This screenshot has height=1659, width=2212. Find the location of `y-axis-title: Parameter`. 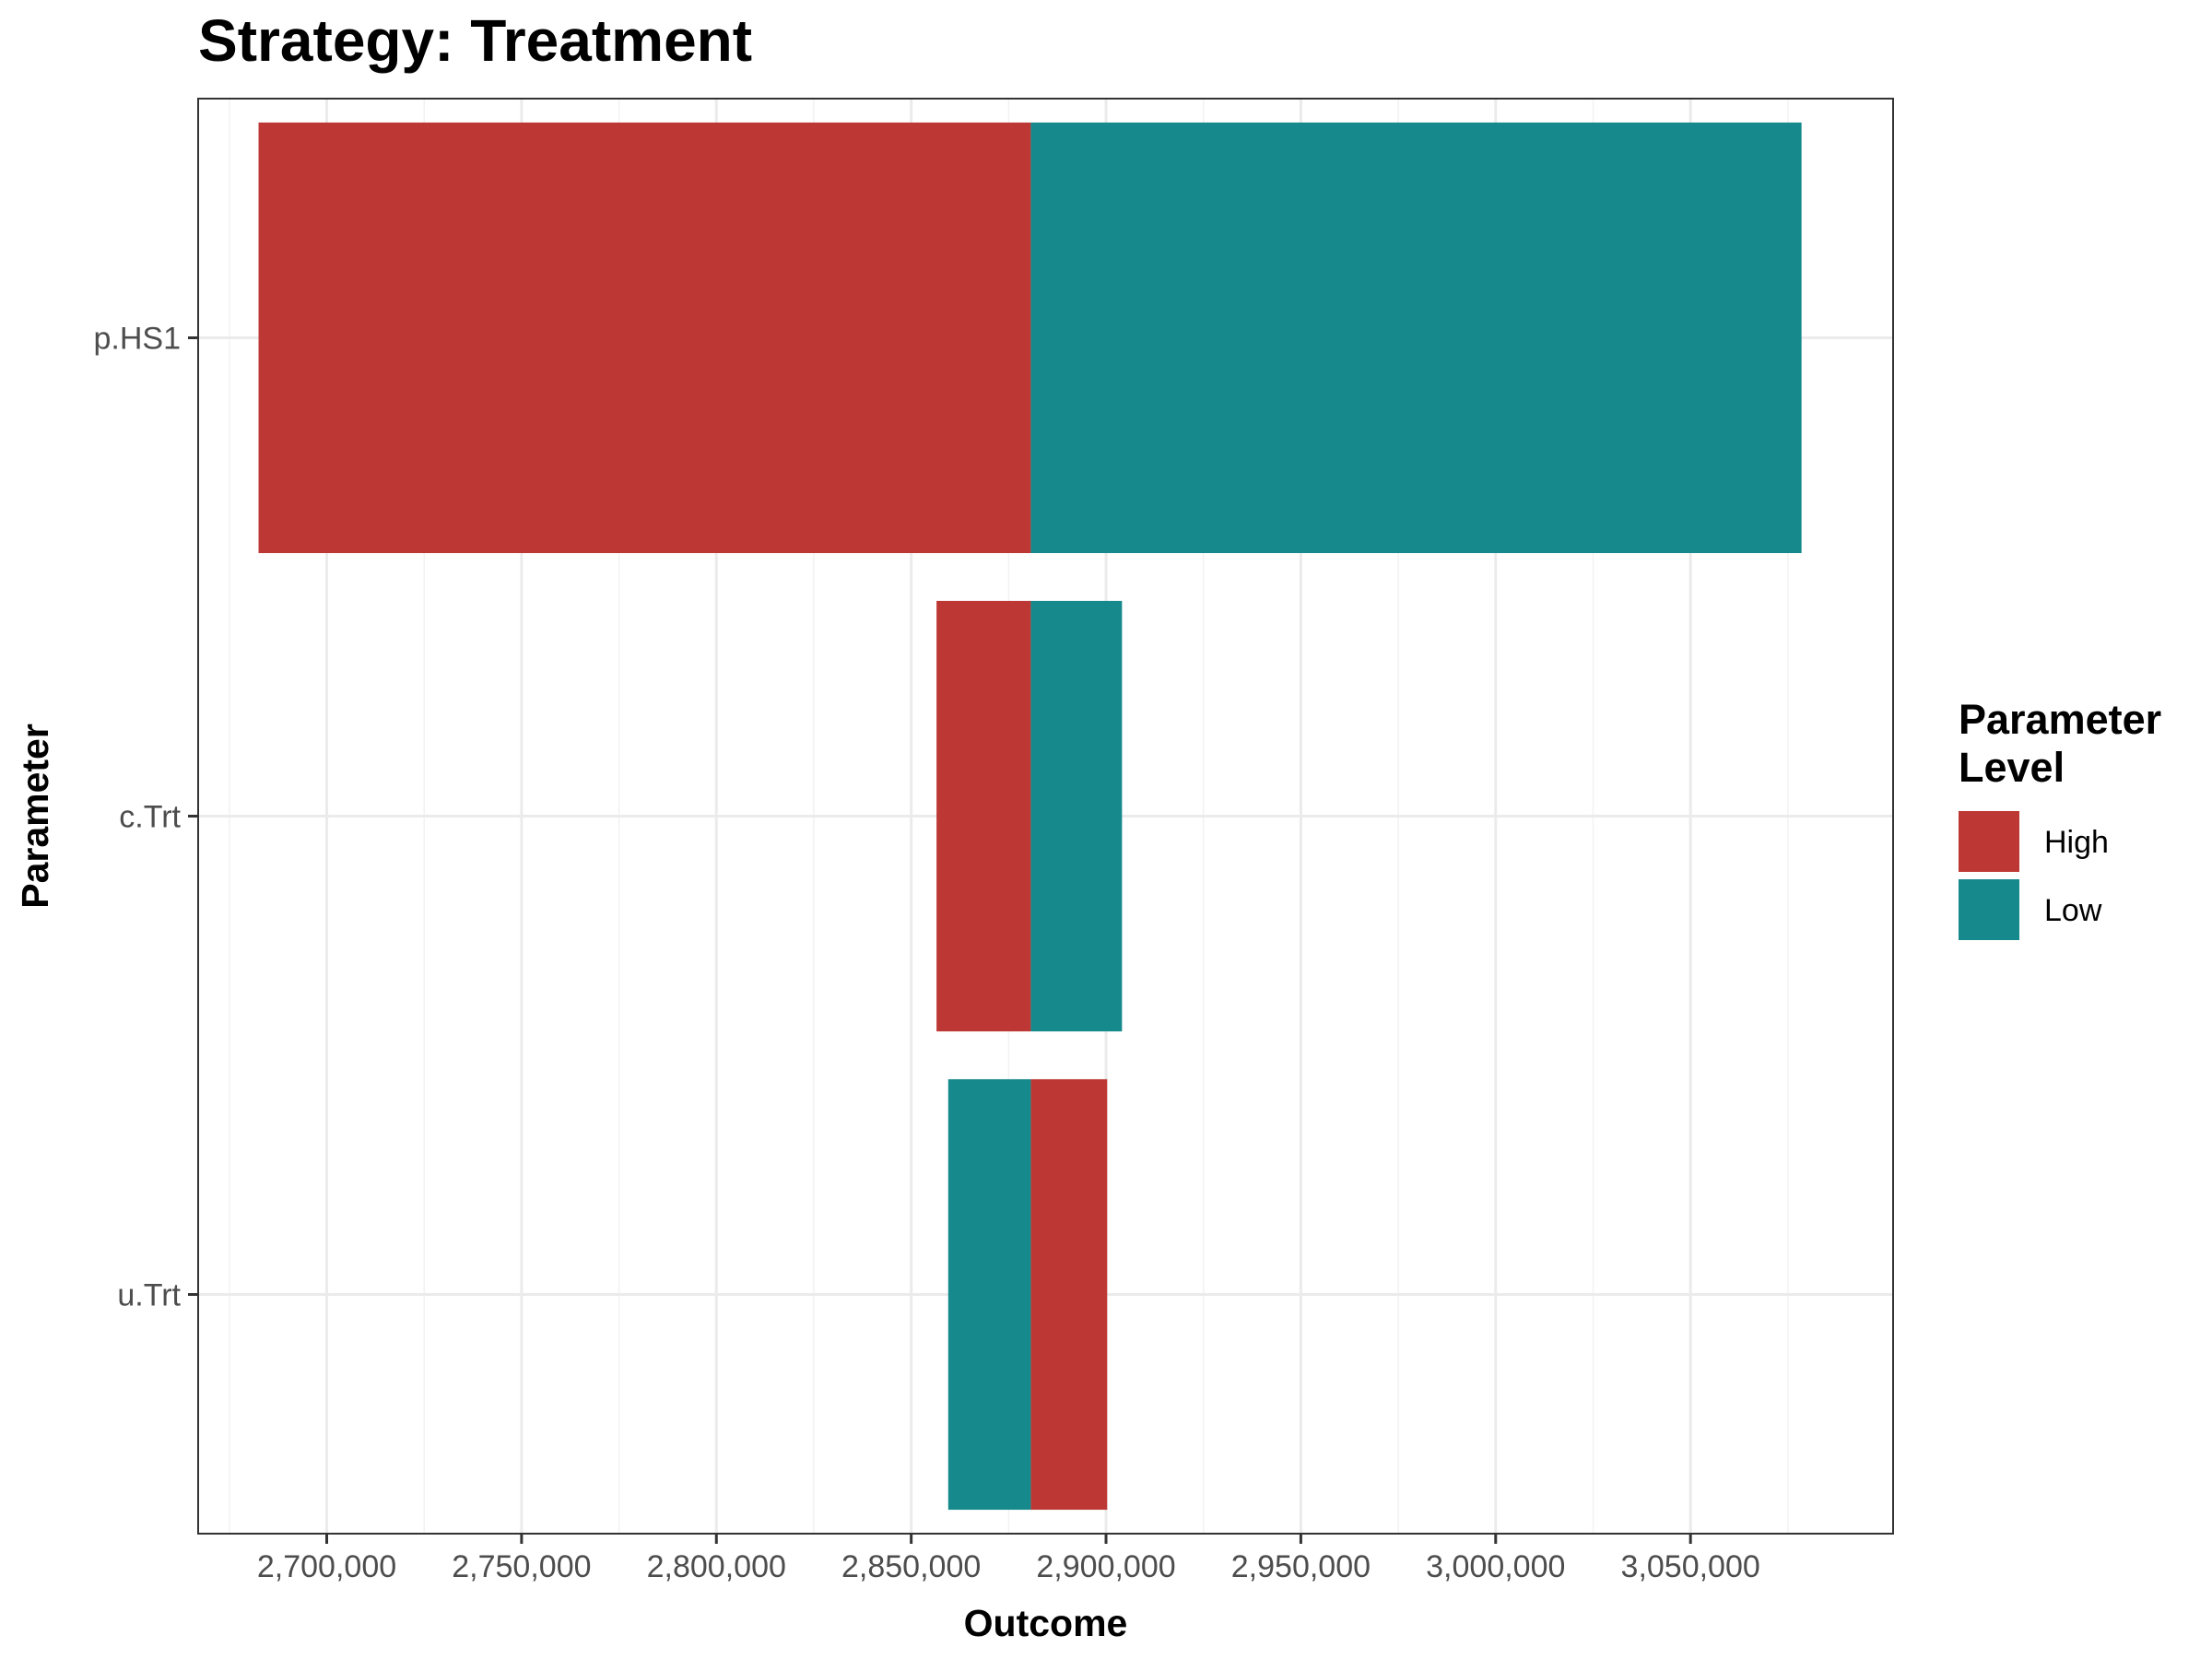

y-axis-title: Parameter is located at coordinates (35, 816).